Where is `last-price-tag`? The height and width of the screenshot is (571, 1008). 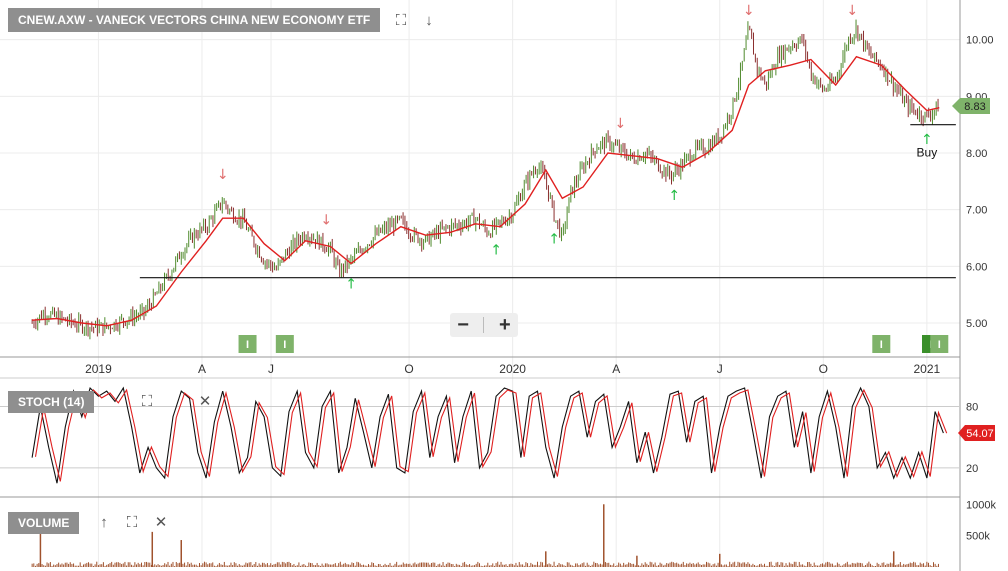 last-price-tag is located at coordinates (971, 105).